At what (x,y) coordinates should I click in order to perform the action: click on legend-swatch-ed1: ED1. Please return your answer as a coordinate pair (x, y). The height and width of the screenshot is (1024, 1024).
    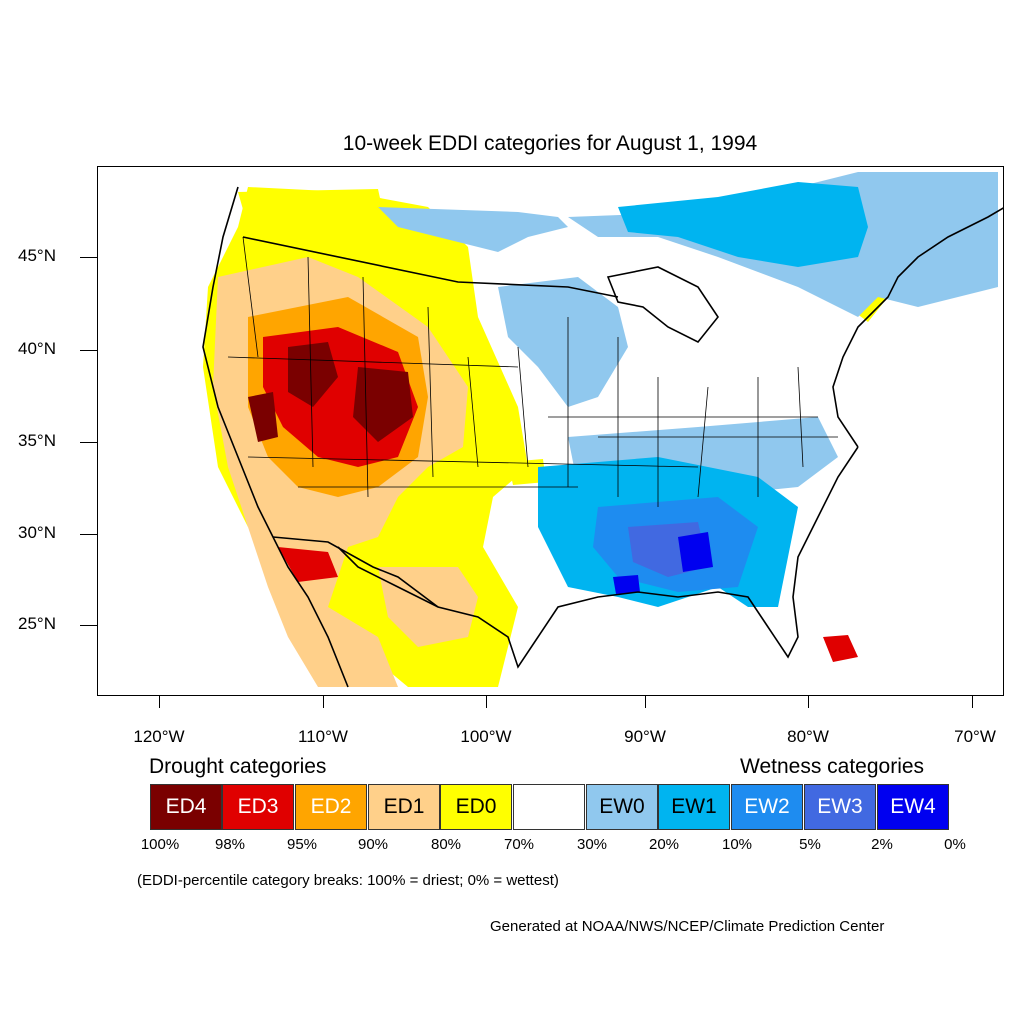
    Looking at the image, I should click on (404, 807).